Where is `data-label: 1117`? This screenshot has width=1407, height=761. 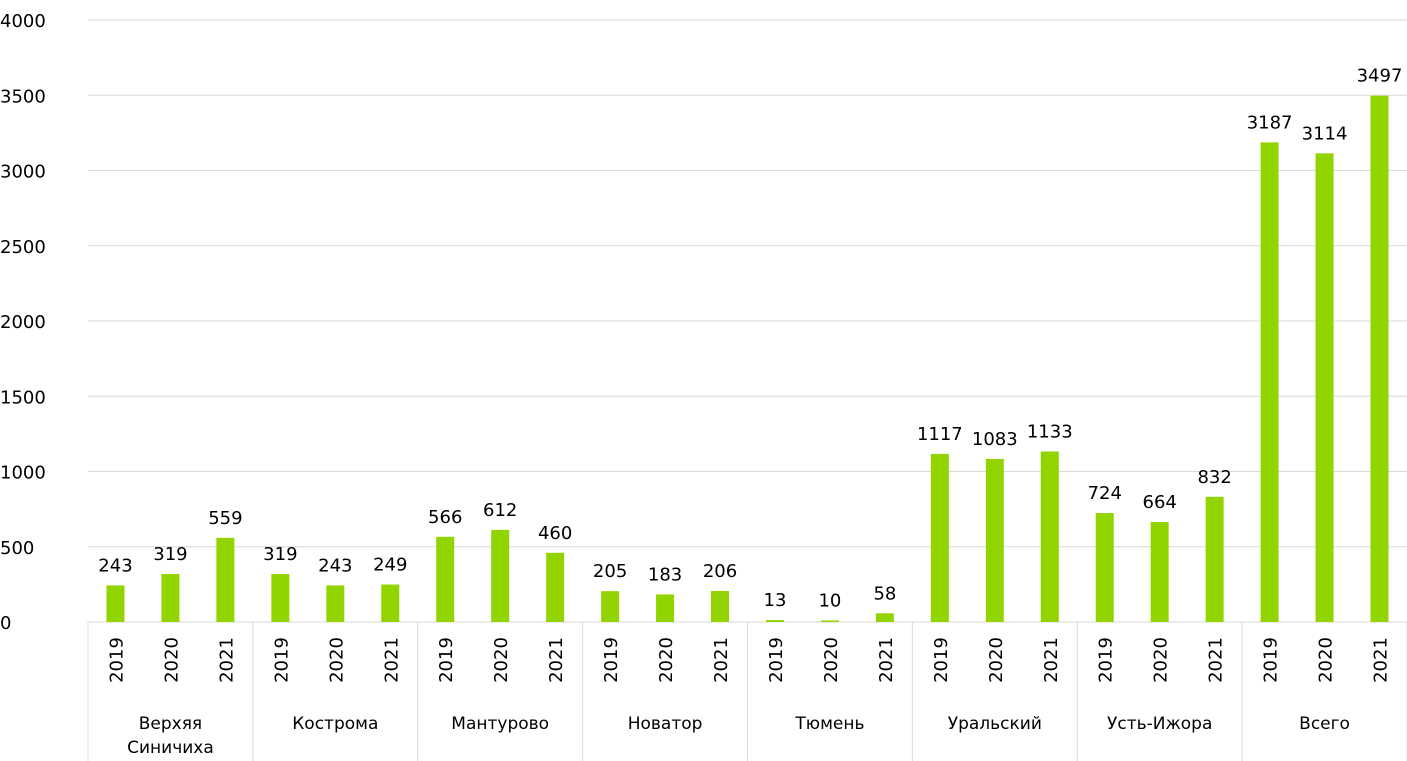
data-label: 1117 is located at coordinates (940, 434).